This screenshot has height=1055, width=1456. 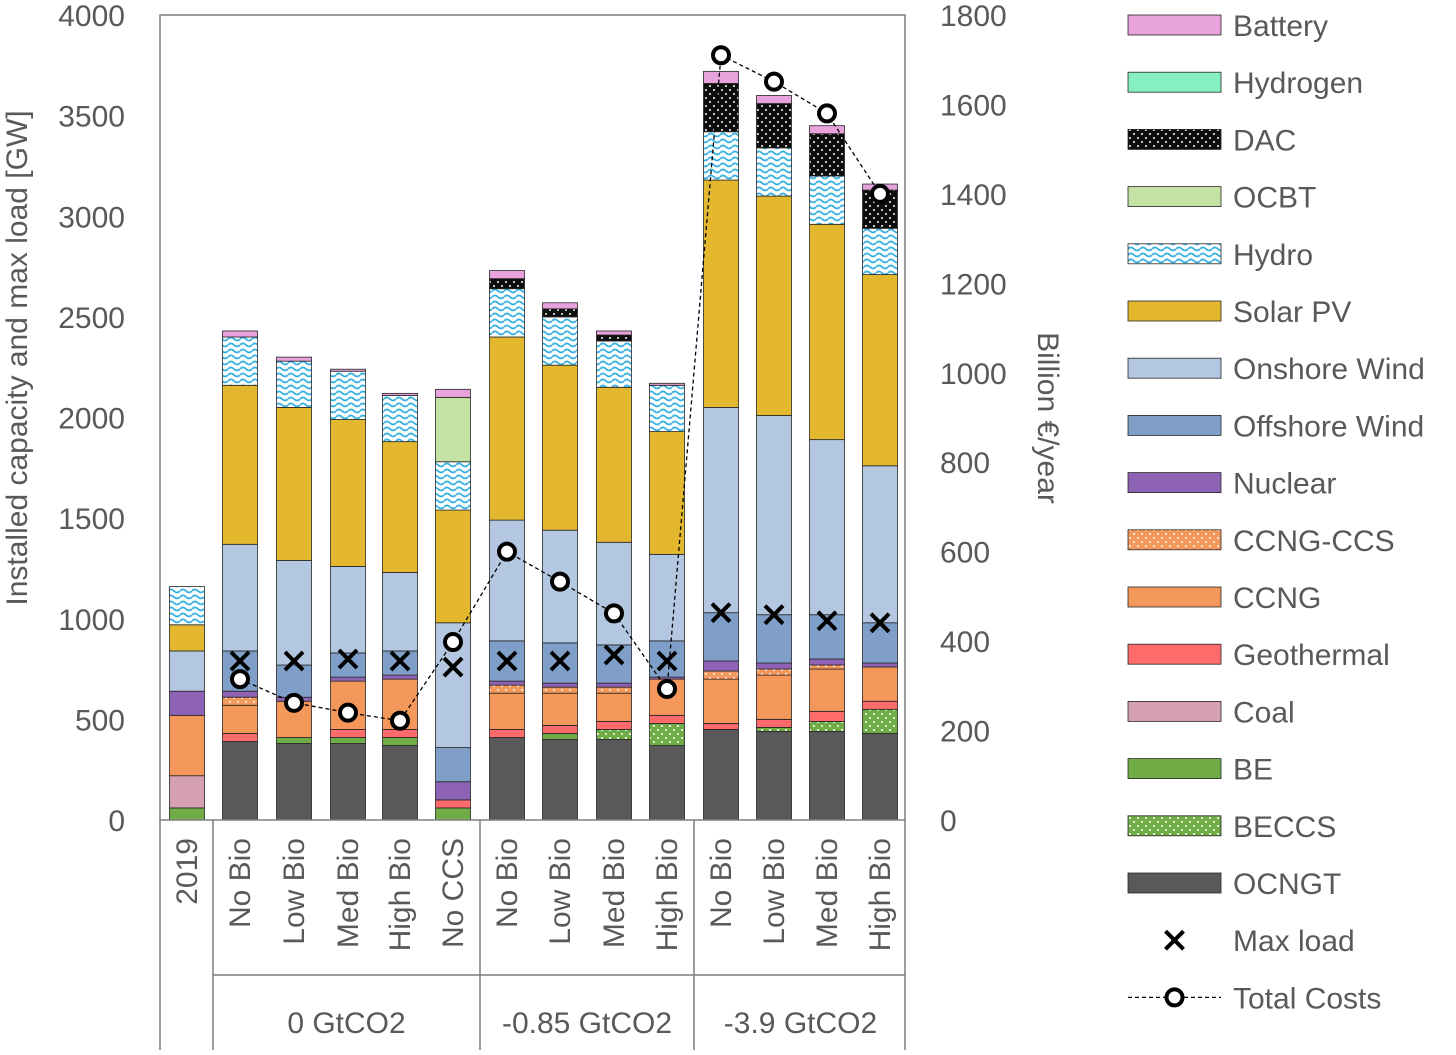 What do you see at coordinates (965, 553) in the screenshot?
I see `right-tick-label: 600` at bounding box center [965, 553].